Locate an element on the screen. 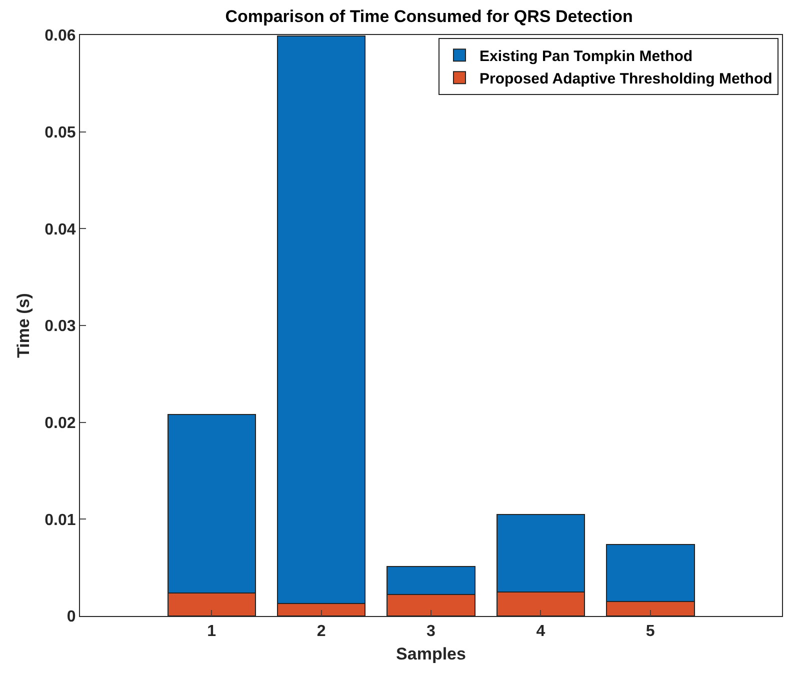 Image resolution: width=802 pixels, height=681 pixels. chart-title: Comparison of Time Consumed for QRS Detection is located at coordinates (429, 16).